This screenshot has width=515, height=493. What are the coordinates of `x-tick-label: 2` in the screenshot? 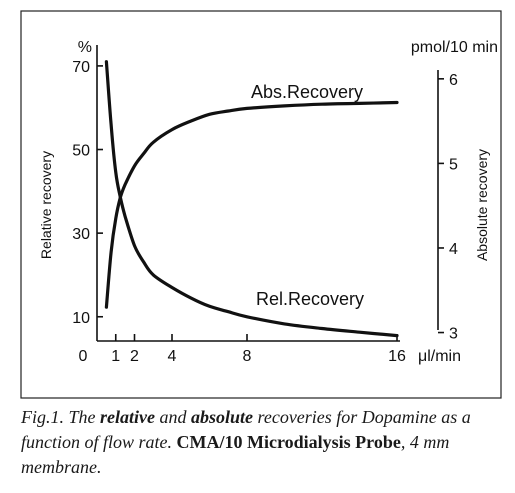 It's located at (134, 356).